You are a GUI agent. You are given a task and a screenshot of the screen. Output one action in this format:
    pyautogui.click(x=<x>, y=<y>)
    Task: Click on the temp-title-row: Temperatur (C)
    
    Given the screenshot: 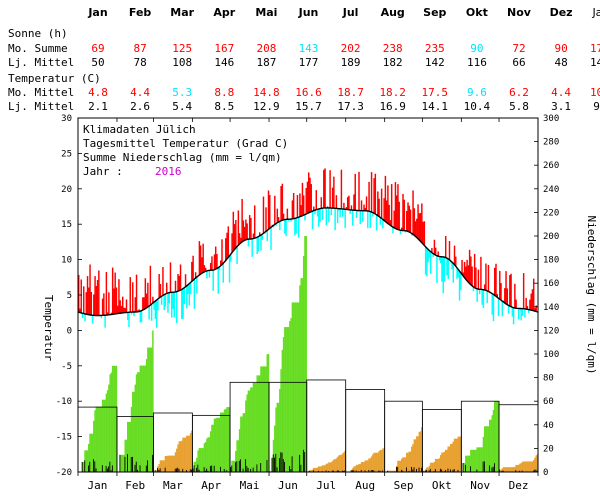 What is the action you would take?
    pyautogui.click(x=300, y=79)
    